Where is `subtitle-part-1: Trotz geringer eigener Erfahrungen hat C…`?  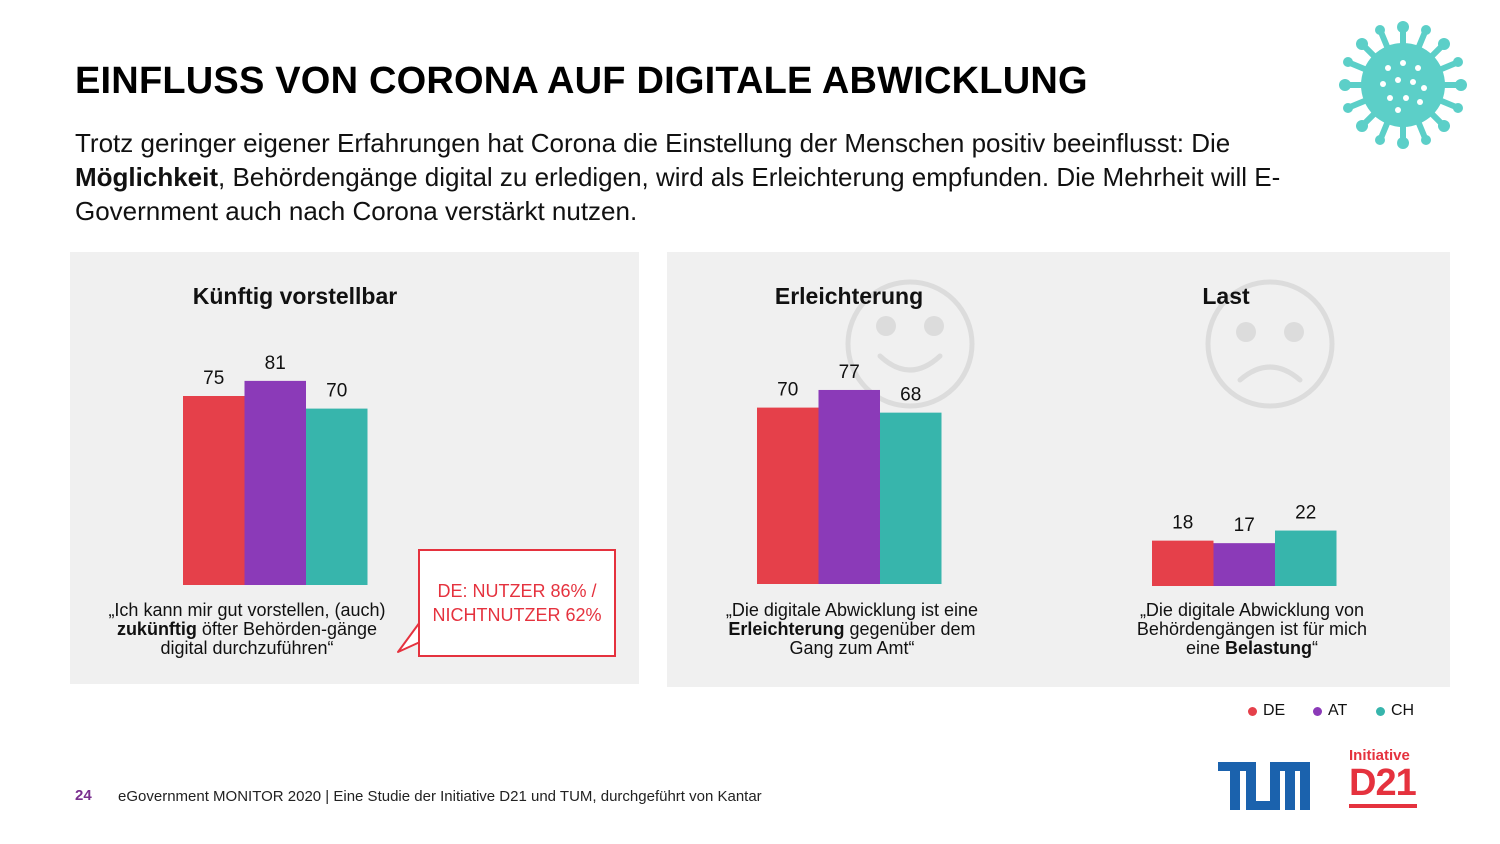 subtitle-part-1: Trotz geringer eigener Erfahrungen hat C… is located at coordinates (653, 143).